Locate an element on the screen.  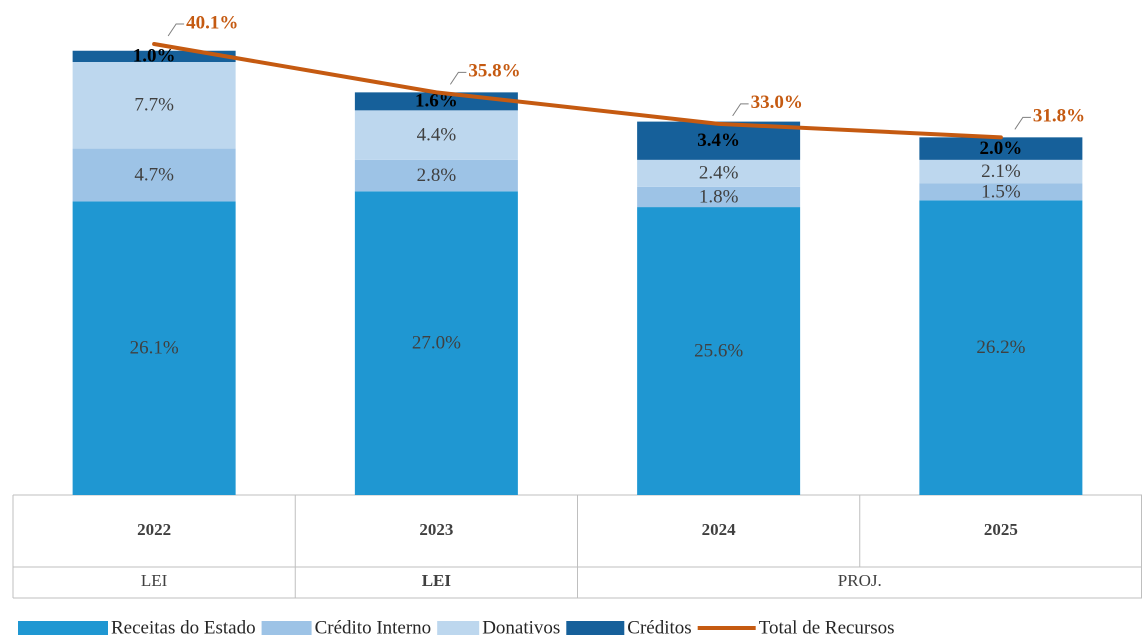
value-label: 2.4% is located at coordinates (719, 173).